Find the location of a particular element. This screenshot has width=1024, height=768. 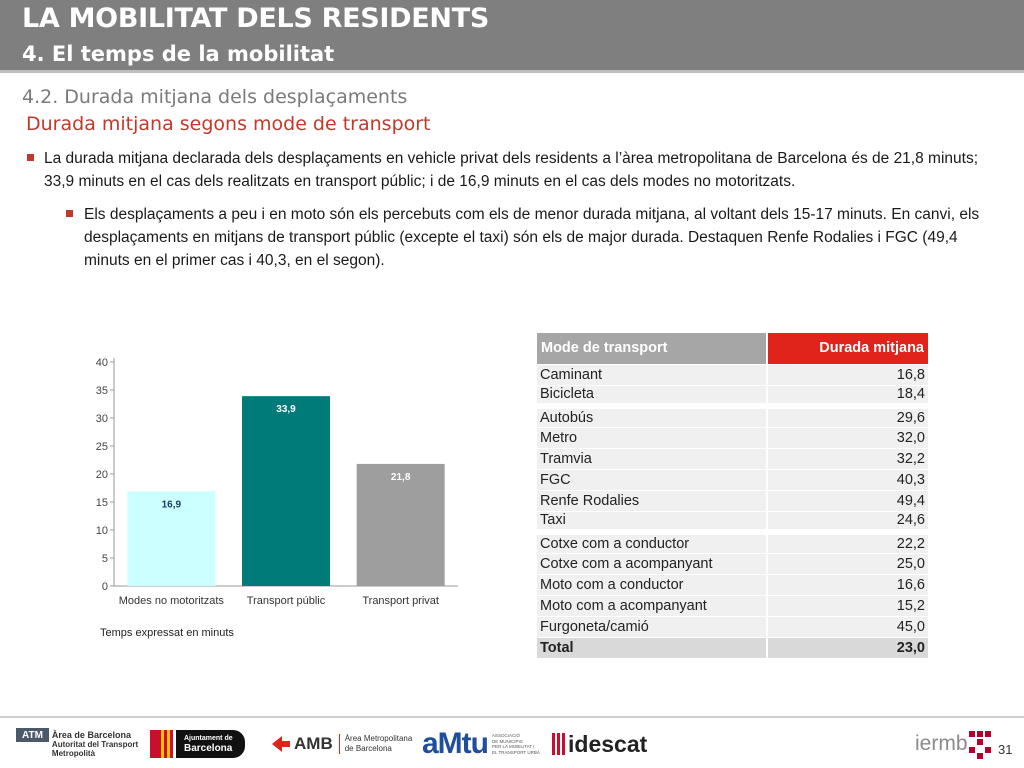

section-title: 4.2. Durada mitjana dels desplaçaments is located at coordinates (215, 97).